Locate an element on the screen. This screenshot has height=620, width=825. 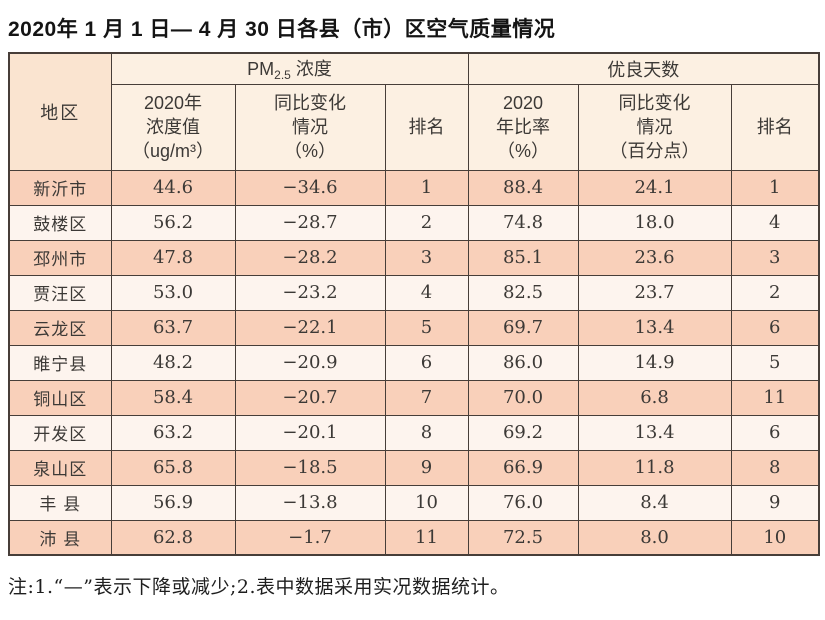
table-row: 新沂市 44.6 −34.6 1 88.4 24.1 1 is located at coordinates (414, 187).